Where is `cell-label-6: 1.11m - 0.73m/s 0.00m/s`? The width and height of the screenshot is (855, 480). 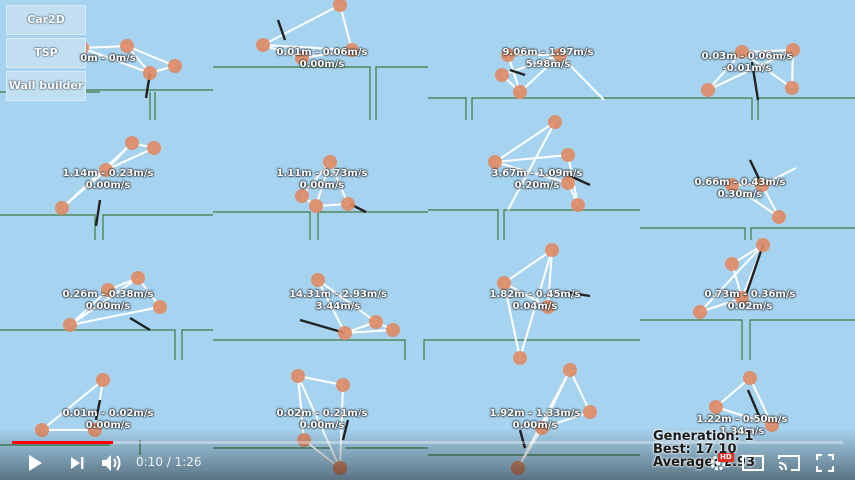 cell-label-6: 1.11m - 0.73m/s 0.00m/s is located at coordinates (322, 179).